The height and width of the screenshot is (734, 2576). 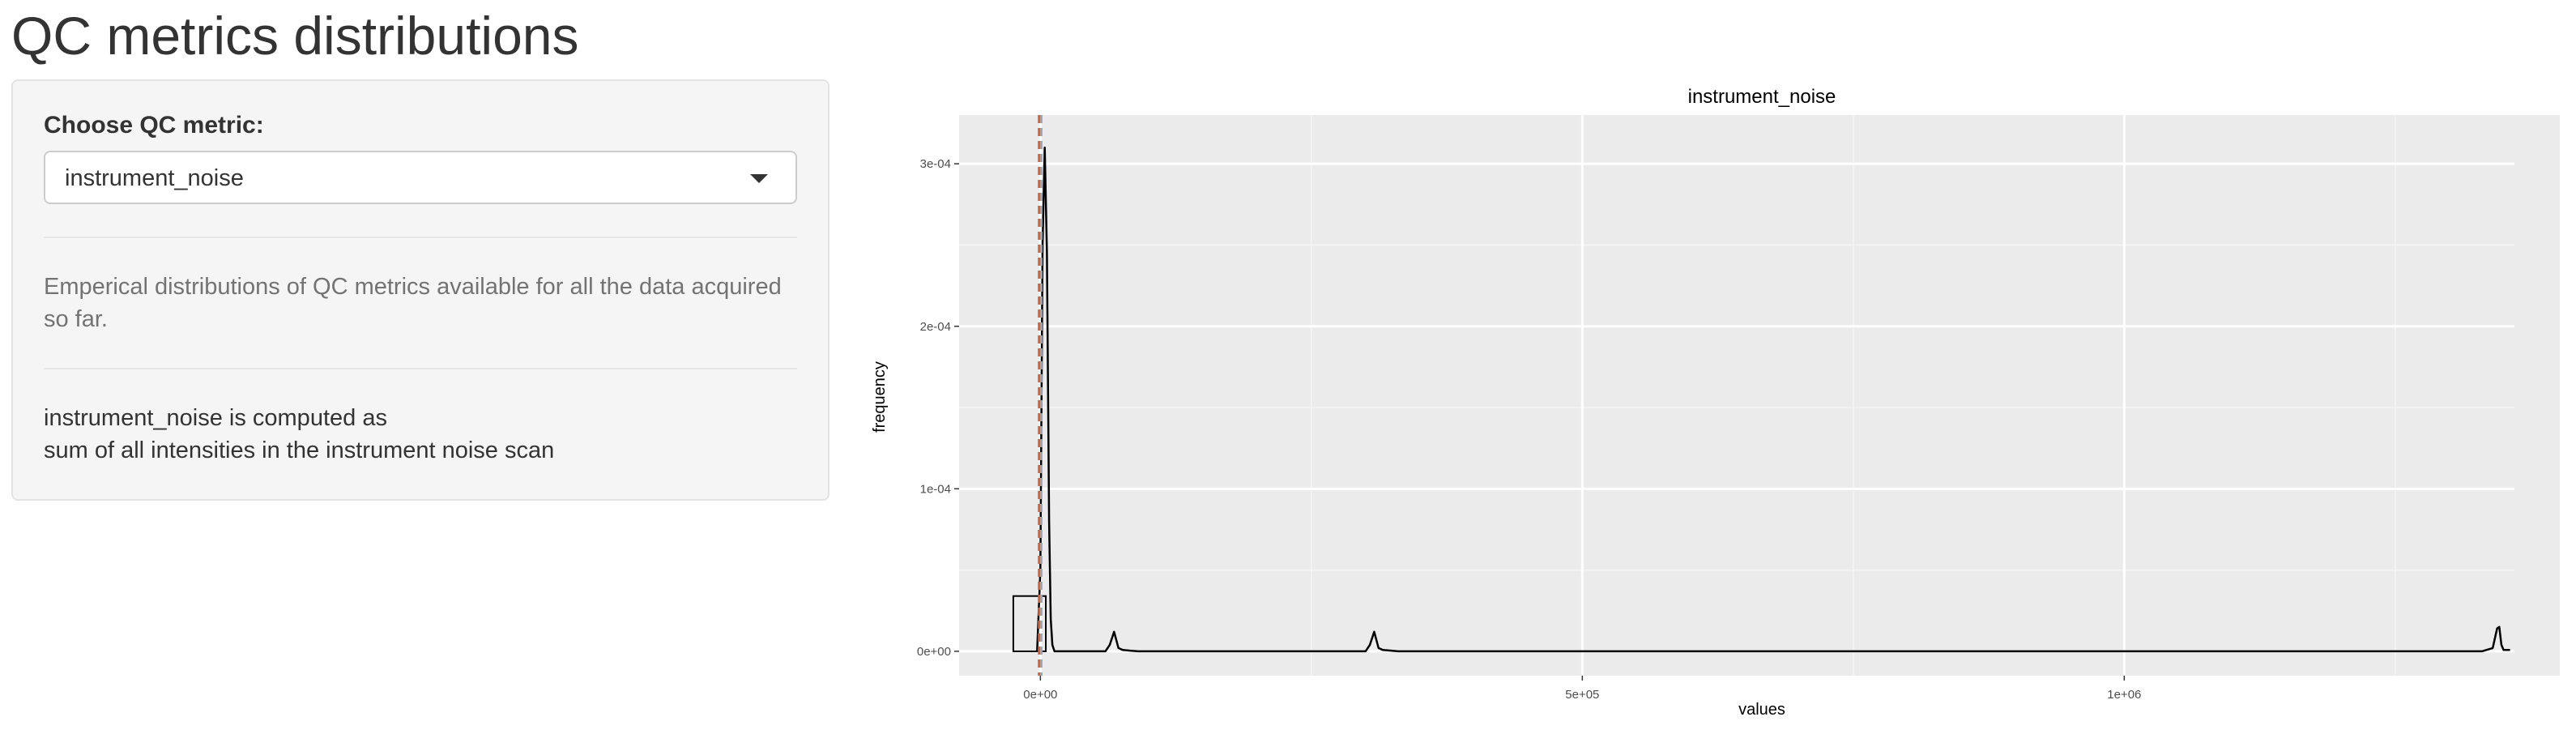 What do you see at coordinates (295, 36) in the screenshot?
I see `page-title: QC metrics distributions` at bounding box center [295, 36].